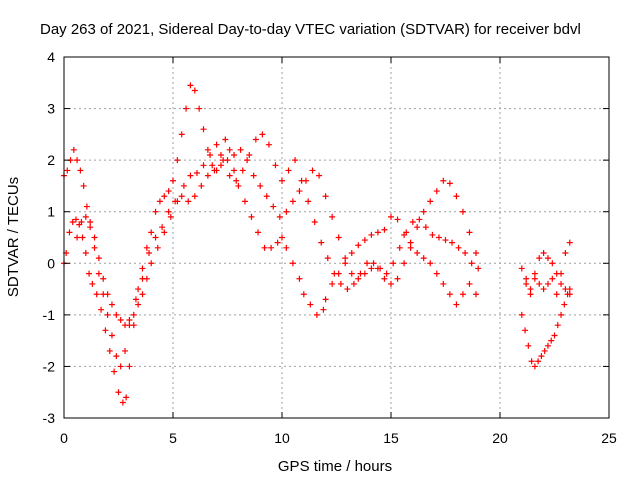 Image resolution: width=640 pixels, height=480 pixels. I want to click on x-tick-label: 25, so click(609, 438).